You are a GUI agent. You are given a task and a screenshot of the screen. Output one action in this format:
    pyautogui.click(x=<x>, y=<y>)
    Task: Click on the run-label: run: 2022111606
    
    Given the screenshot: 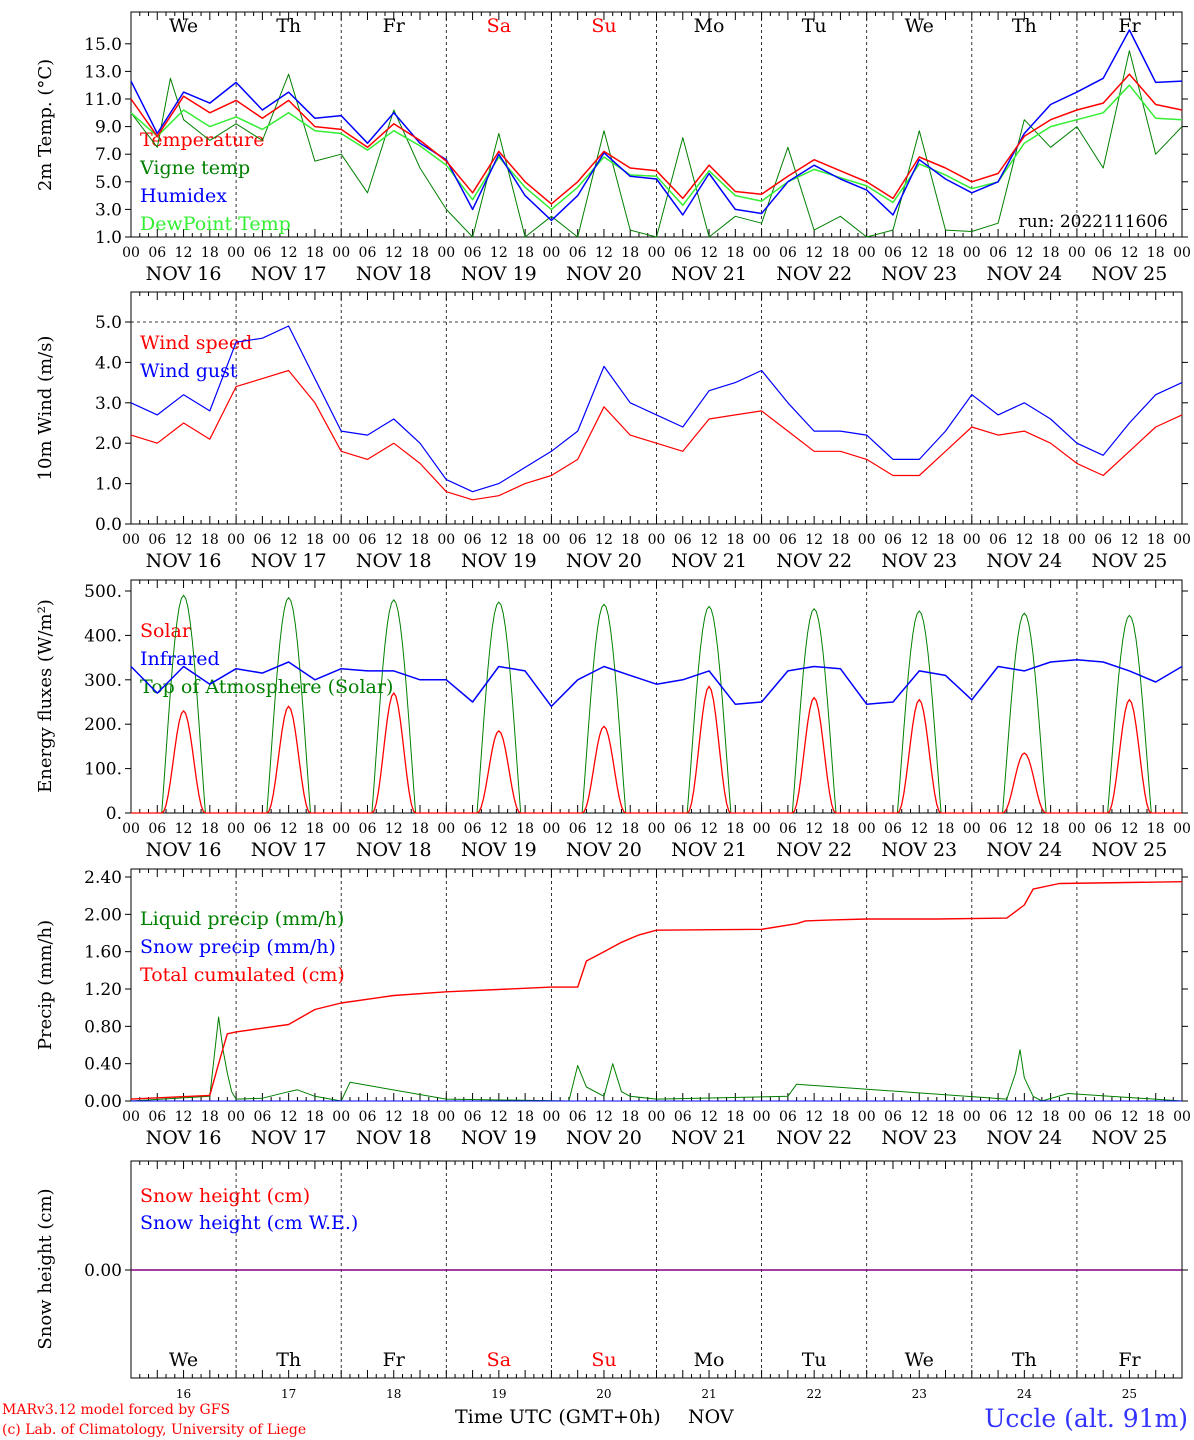 What is the action you would take?
    pyautogui.click(x=1093, y=222)
    